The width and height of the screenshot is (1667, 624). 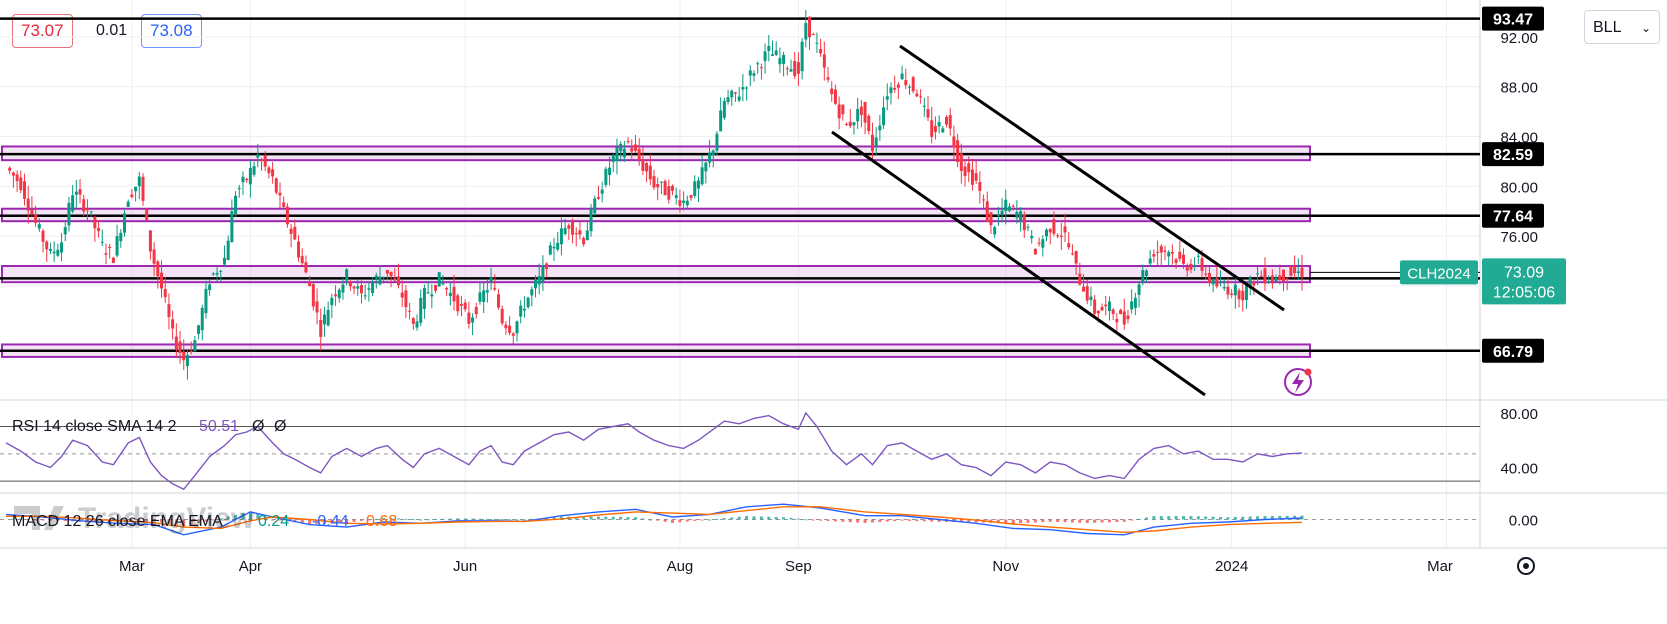 I want to click on rsi-legend-value: 50.51, so click(x=219, y=426).